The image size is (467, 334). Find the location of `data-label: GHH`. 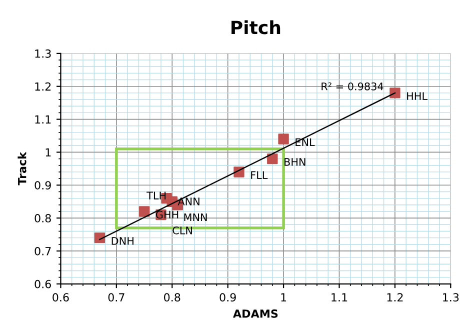

data-label: GHH is located at coordinates (167, 214).